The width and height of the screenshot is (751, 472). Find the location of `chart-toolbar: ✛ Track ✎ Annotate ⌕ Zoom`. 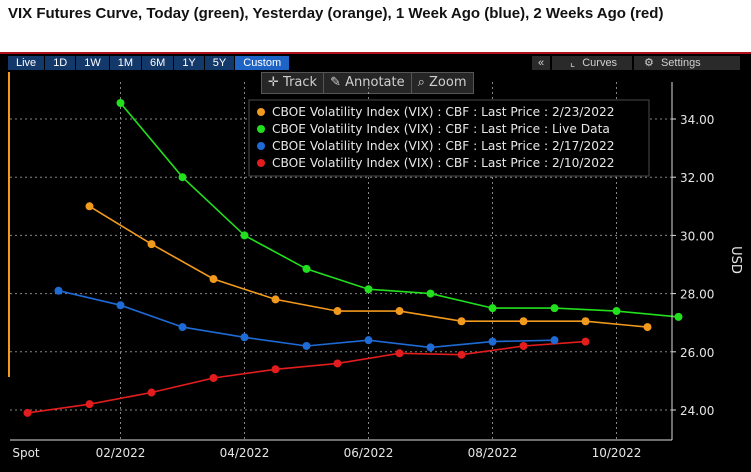

chart-toolbar: ✛ Track ✎ Annotate ⌕ Zoom is located at coordinates (367, 83).